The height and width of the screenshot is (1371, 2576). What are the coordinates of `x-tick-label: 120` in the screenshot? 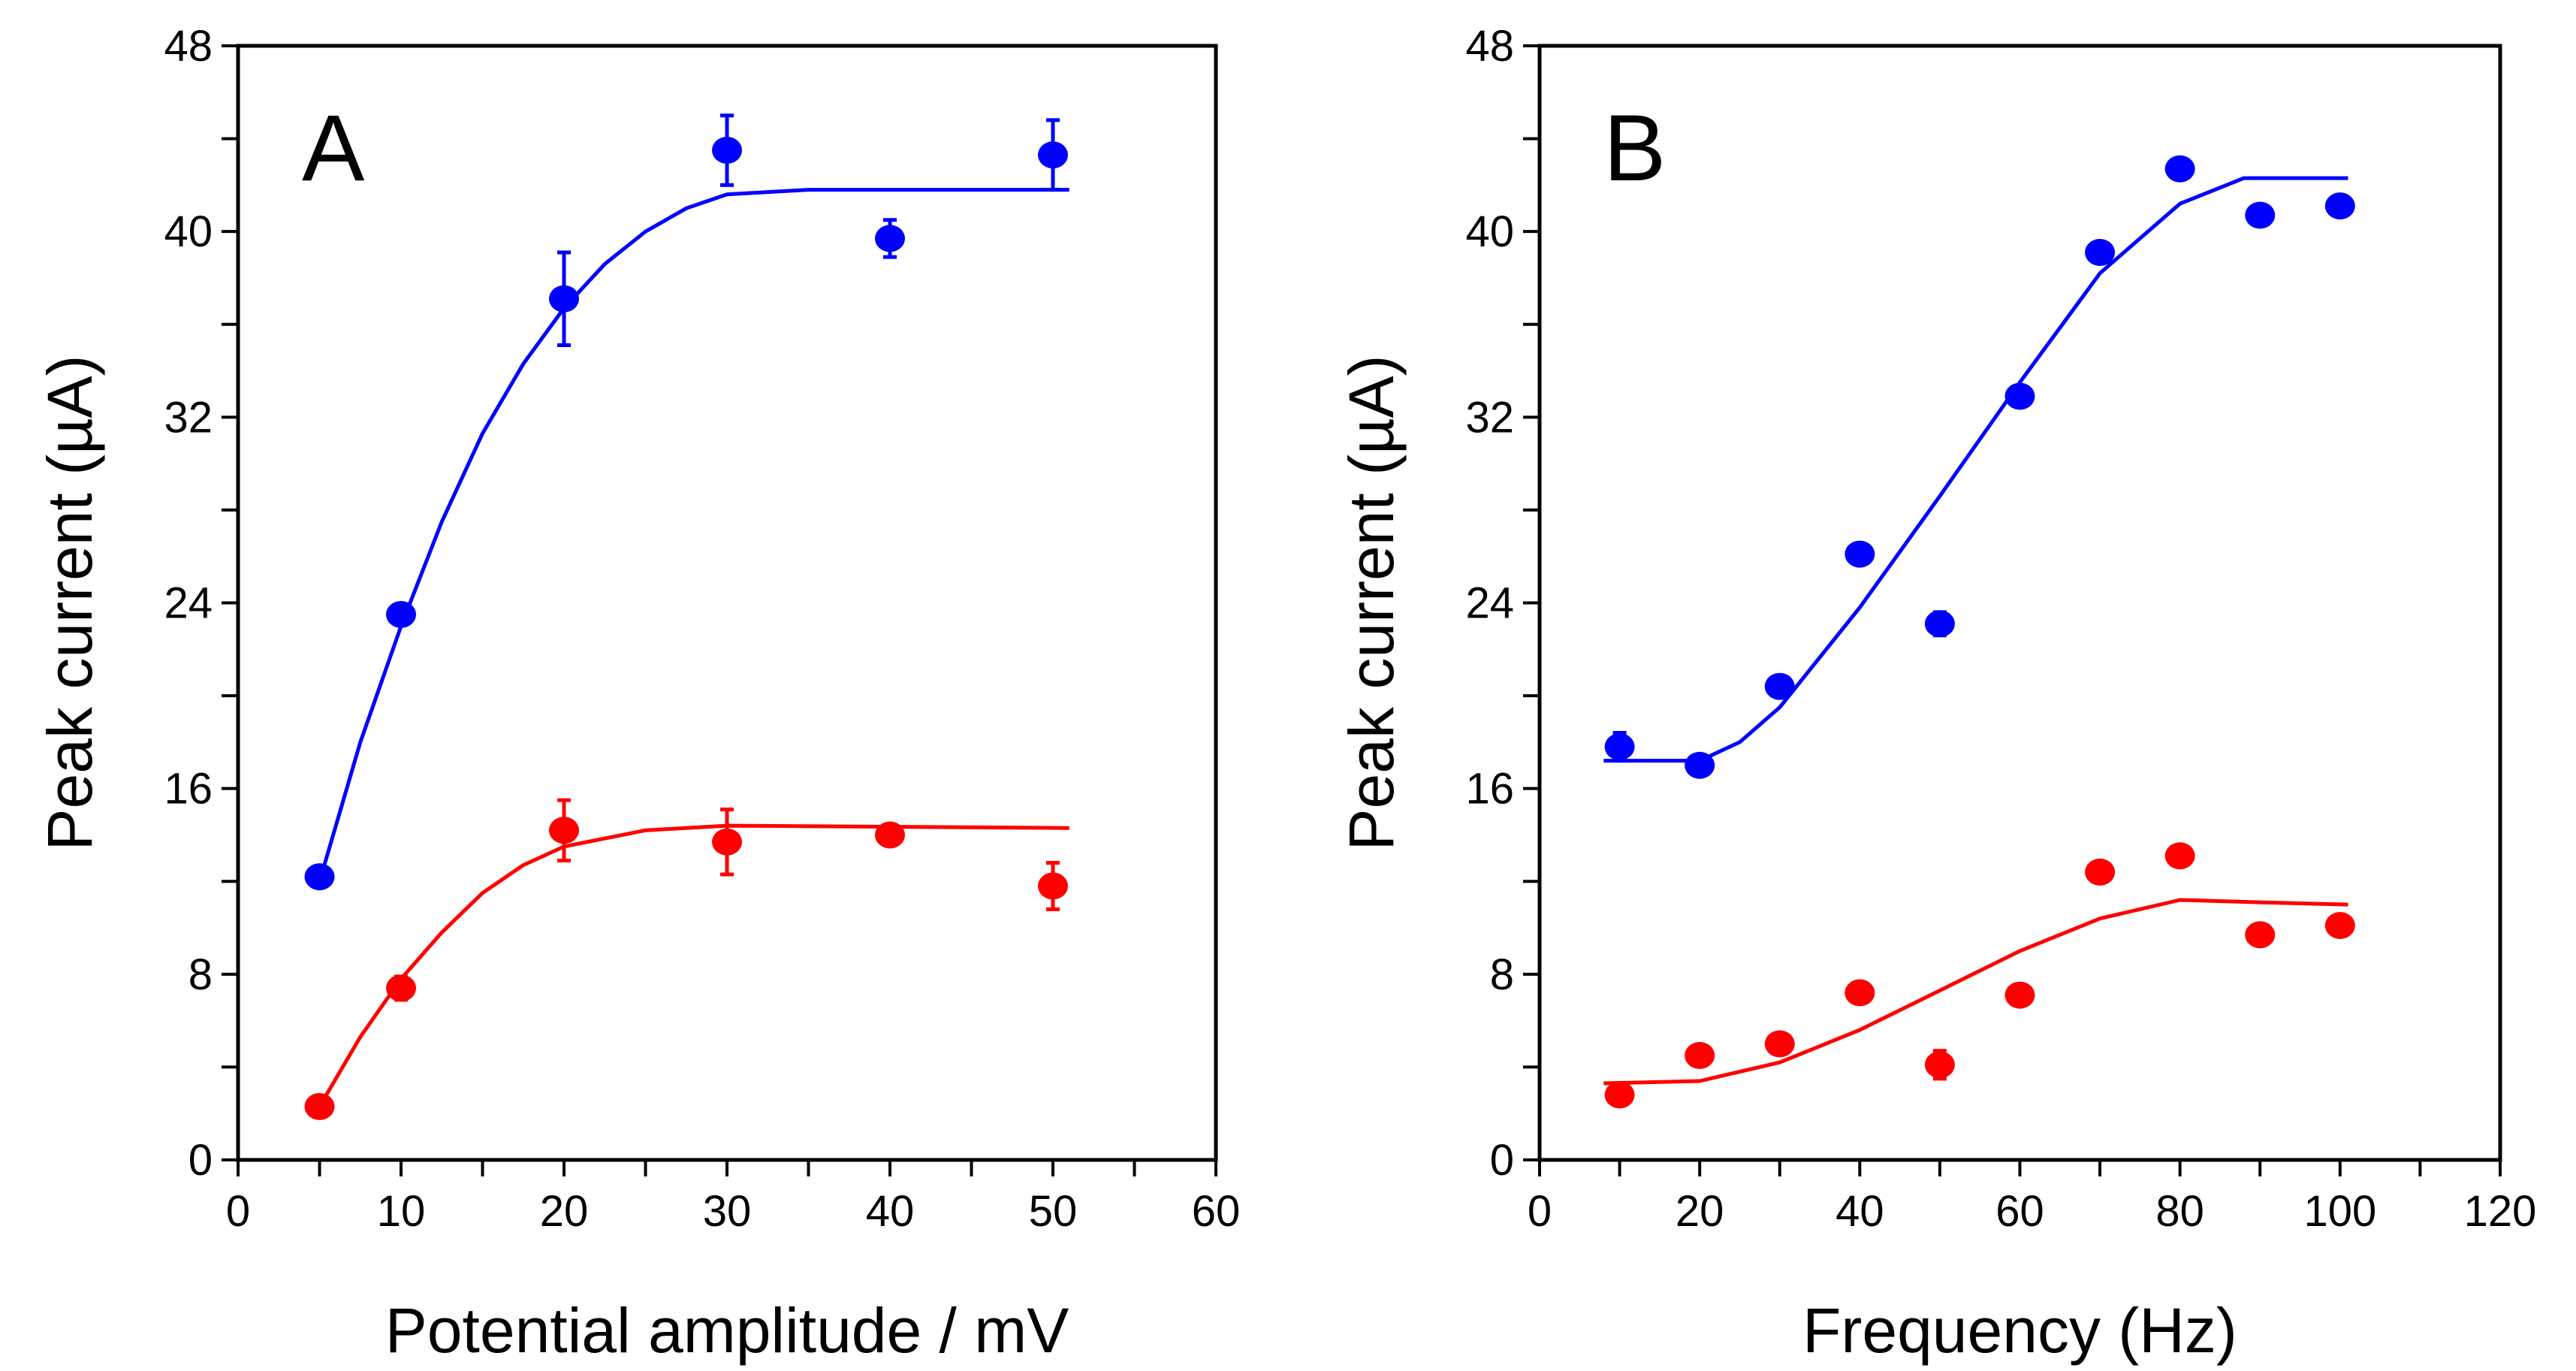 It's located at (2501, 1211).